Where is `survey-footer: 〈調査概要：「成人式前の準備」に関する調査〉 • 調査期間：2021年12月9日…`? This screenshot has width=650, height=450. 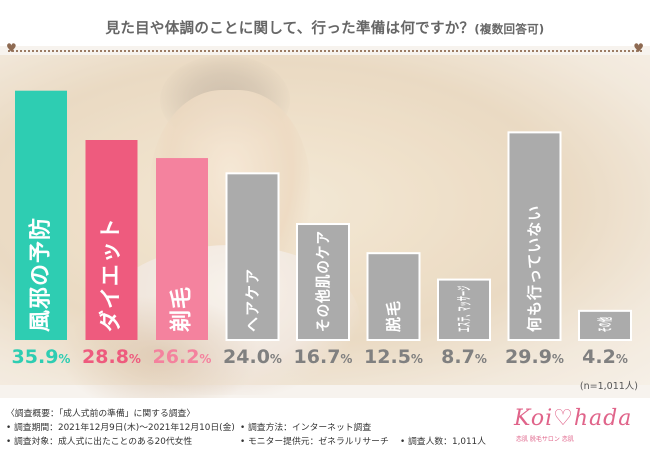
survey-footer: 〈調査概要：「成人式前の準備」に関する調査〉 • 調査期間：2021年12月9日… is located at coordinates (325, 424).